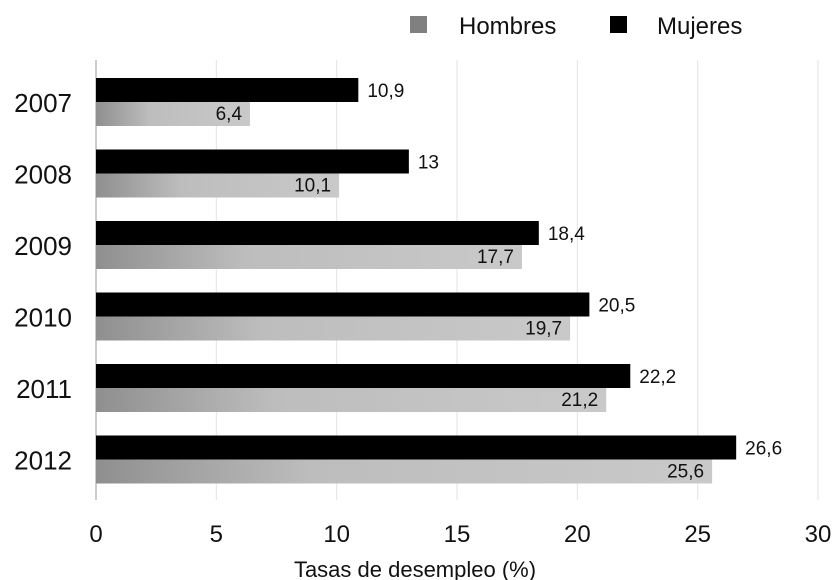 This screenshot has width=835, height=580. What do you see at coordinates (685, 472) in the screenshot?
I see `data-label-hombres: 25,6` at bounding box center [685, 472].